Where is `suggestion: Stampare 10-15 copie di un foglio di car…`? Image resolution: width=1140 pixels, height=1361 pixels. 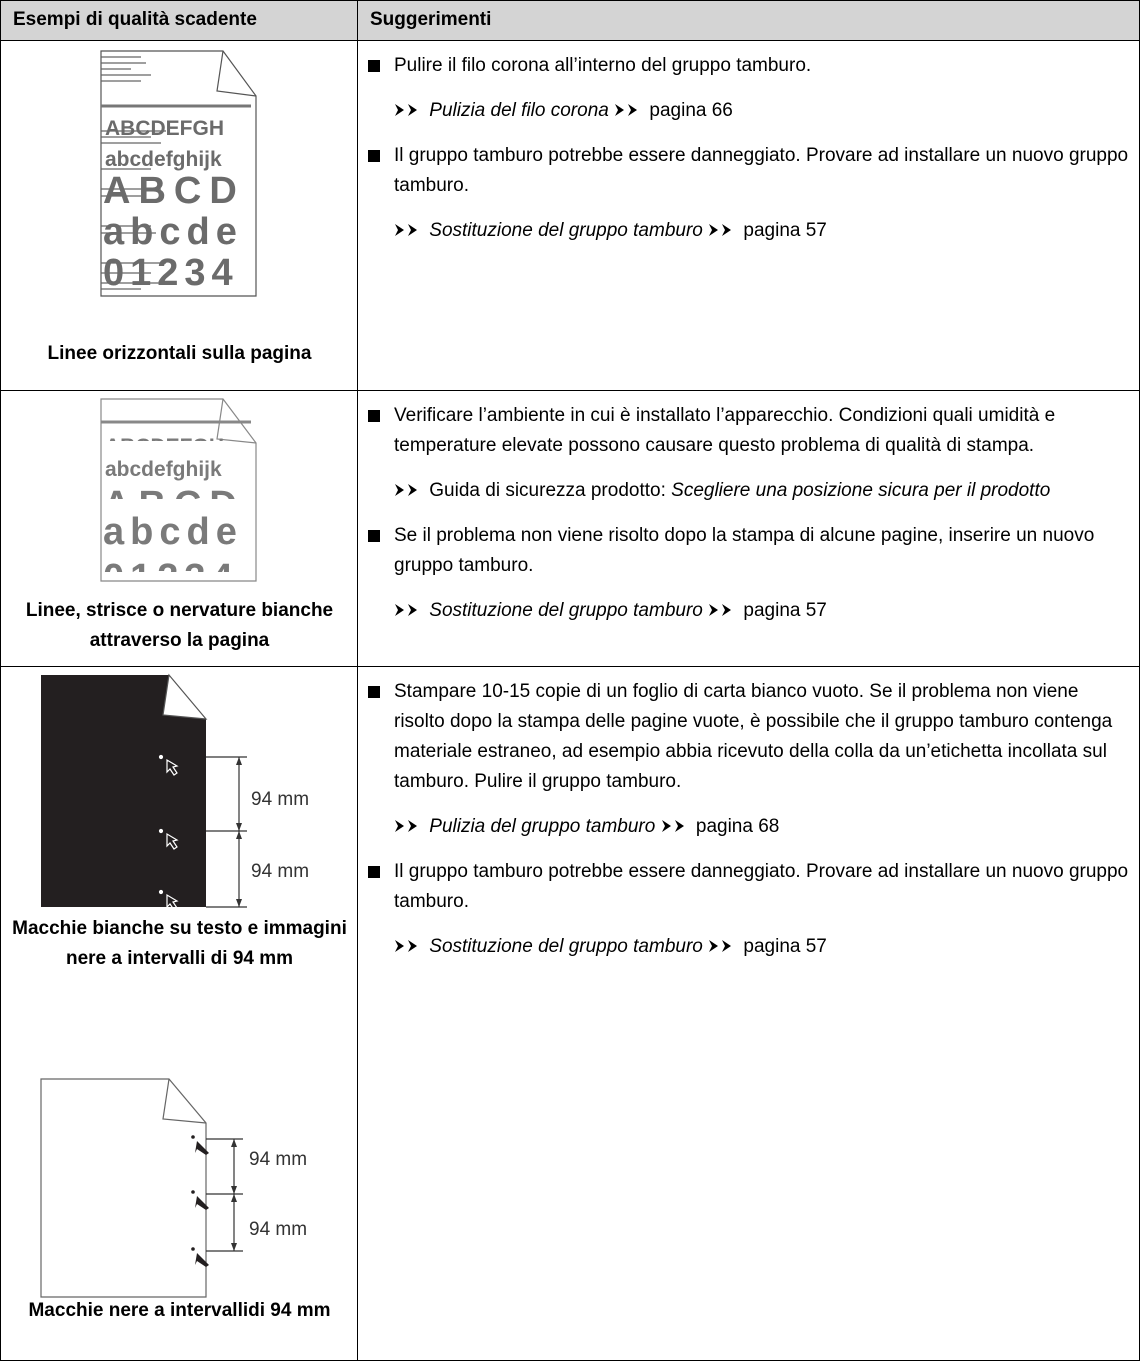
suggestion: Stampare 10-15 copie di un foglio di car… is located at coordinates (744, 737).